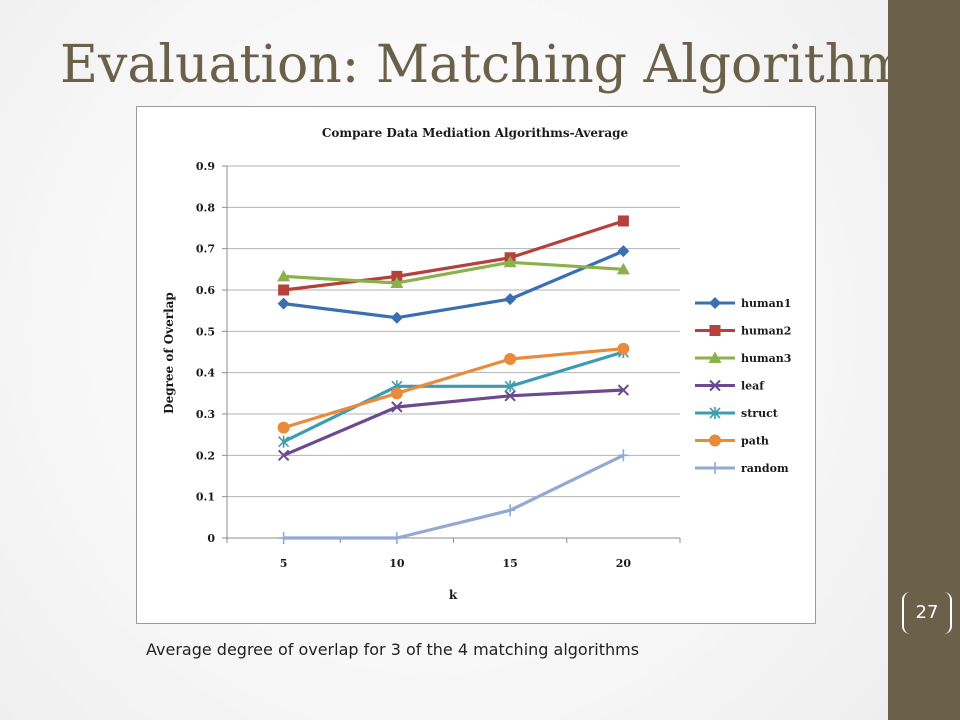  I want to click on series-struct, so click(453, 397).